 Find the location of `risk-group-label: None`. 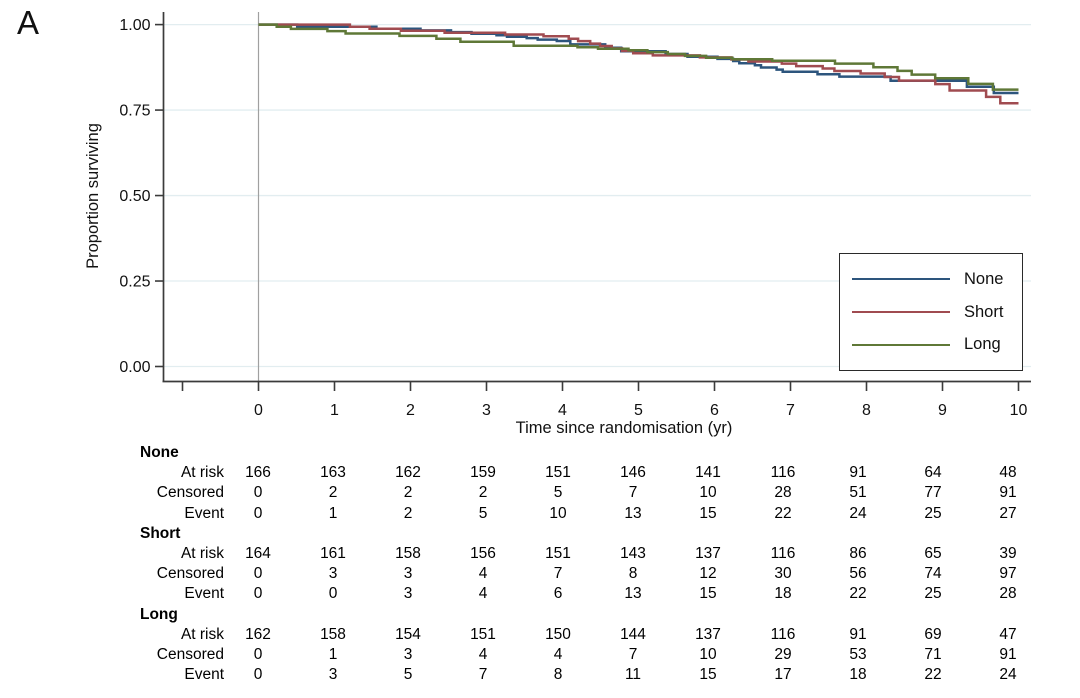

risk-group-label: None is located at coordinates (159, 452).